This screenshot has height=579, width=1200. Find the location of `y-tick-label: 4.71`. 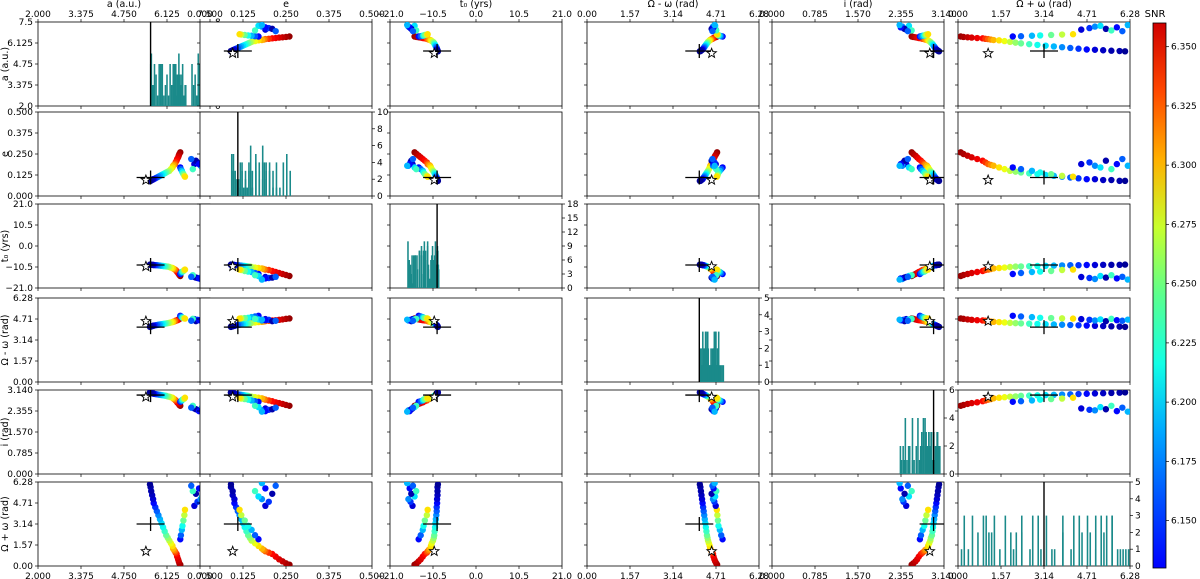

y-tick-label: 4.71 is located at coordinates (23, 320).